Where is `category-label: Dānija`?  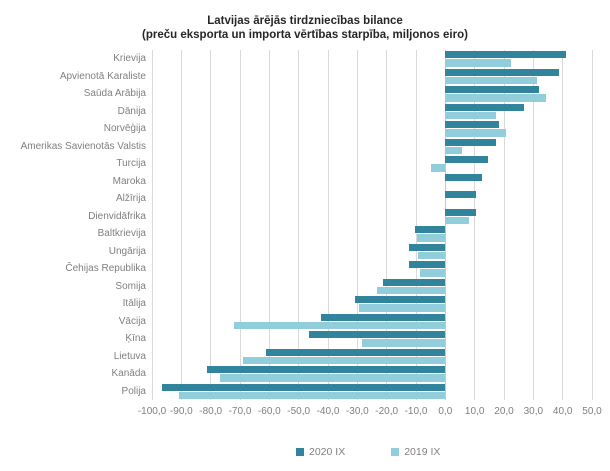 category-label: Dānija is located at coordinates (131, 111).